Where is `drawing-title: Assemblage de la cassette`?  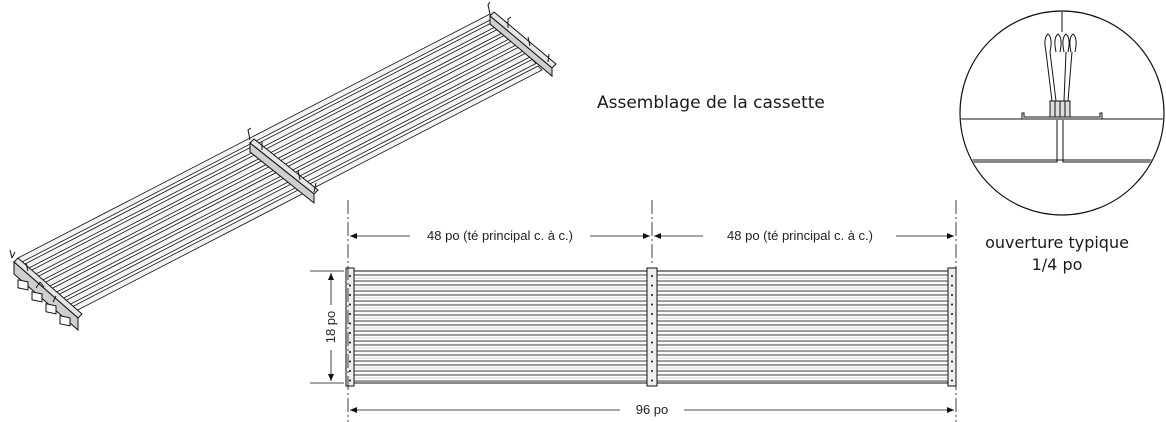
drawing-title: Assemblage de la cassette is located at coordinates (711, 103).